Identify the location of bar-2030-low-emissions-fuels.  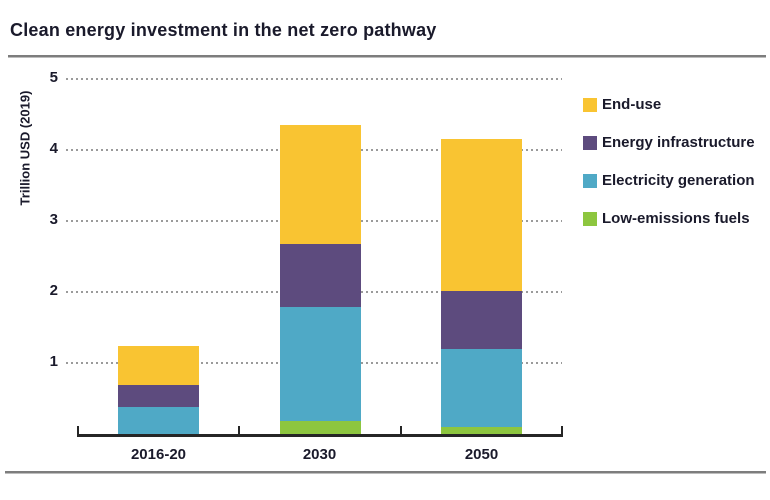
(320, 427).